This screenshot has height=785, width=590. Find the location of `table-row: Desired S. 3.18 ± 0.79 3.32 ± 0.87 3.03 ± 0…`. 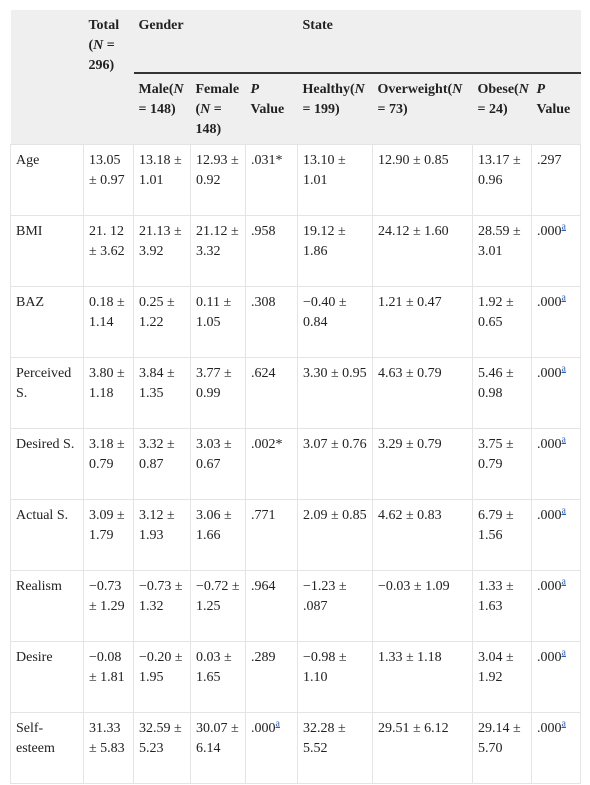

table-row: Desired S. 3.18 ± 0.79 3.32 ± 0.87 3.03 ± 0… is located at coordinates (296, 464).